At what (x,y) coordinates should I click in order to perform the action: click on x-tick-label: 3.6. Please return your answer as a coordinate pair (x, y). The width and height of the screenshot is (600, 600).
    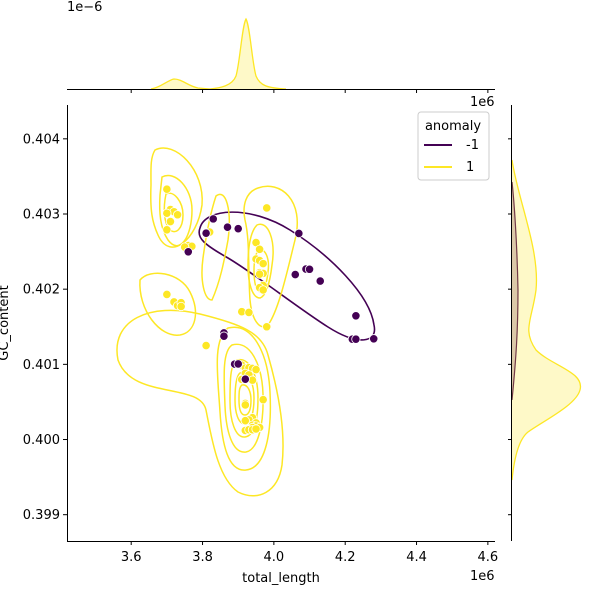
    Looking at the image, I should click on (131, 557).